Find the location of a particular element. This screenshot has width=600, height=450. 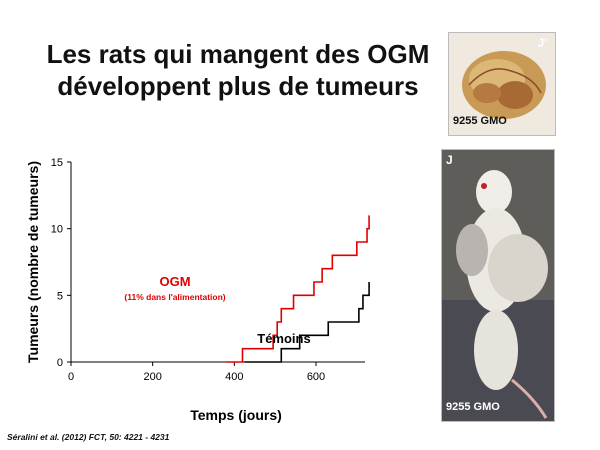

tumor-photo-caption: 9255 GMO is located at coordinates (480, 121).